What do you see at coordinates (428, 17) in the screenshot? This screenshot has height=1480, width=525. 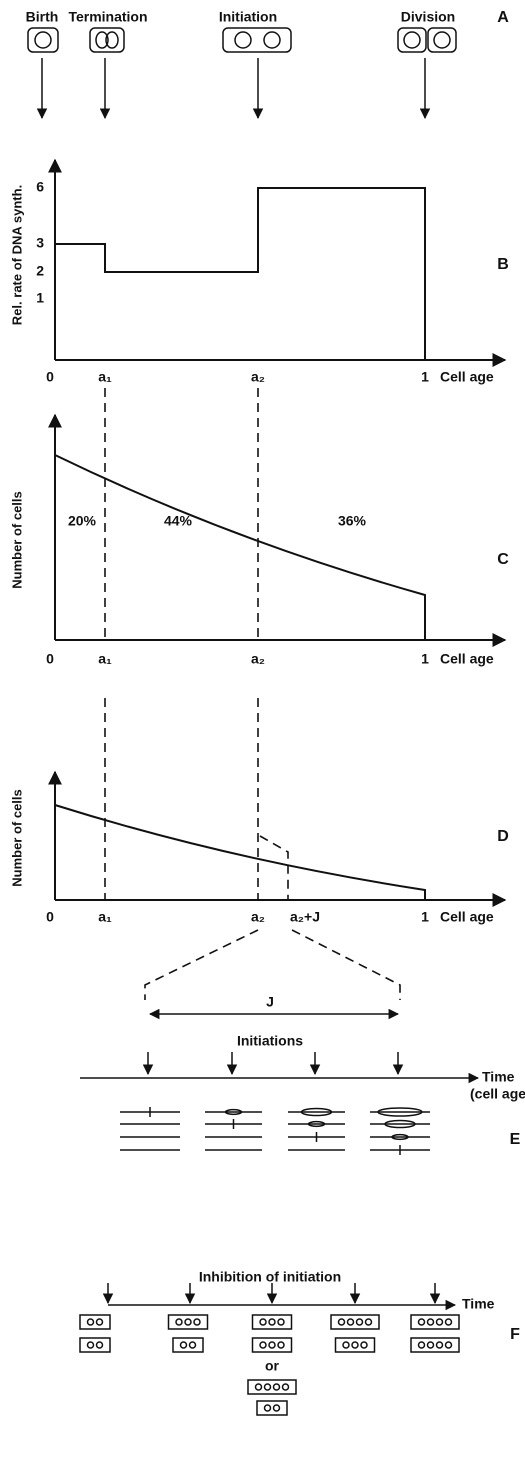 I see `event-label: Division` at bounding box center [428, 17].